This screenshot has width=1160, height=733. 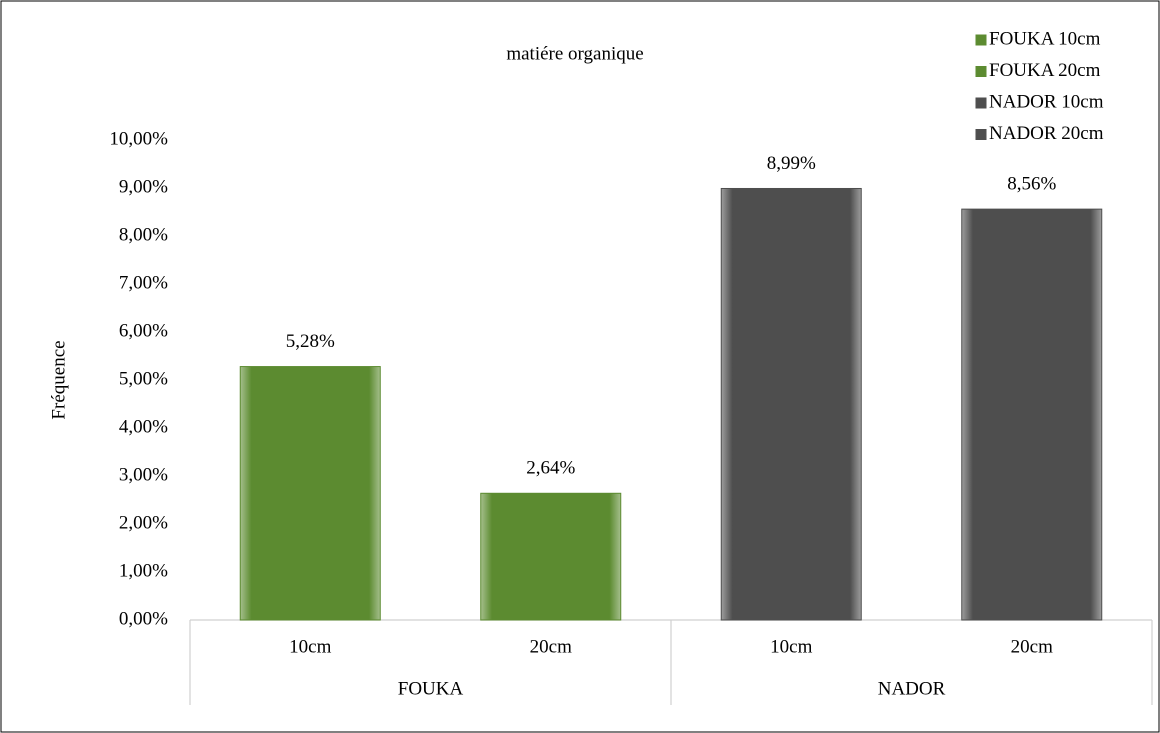 I want to click on y-tick-label: 7,00%, so click(x=143, y=282).